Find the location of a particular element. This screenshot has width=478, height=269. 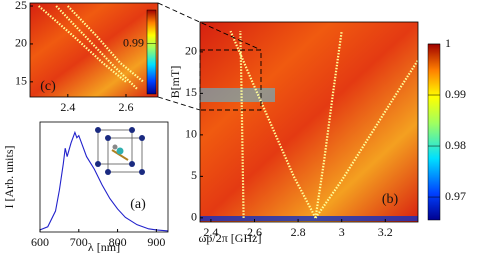

x-tick-label: 700 is located at coordinates (79, 242).